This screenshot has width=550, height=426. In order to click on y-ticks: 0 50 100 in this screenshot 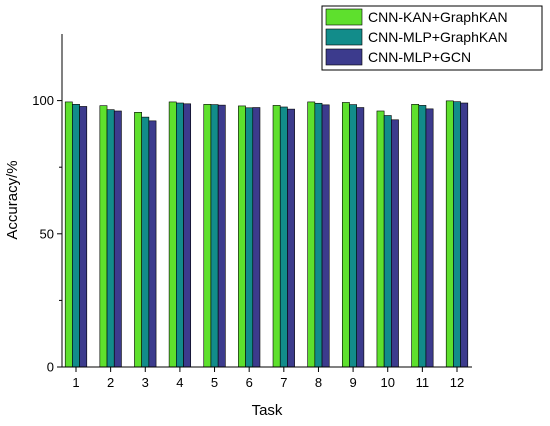, I will do `click(47, 234)`.